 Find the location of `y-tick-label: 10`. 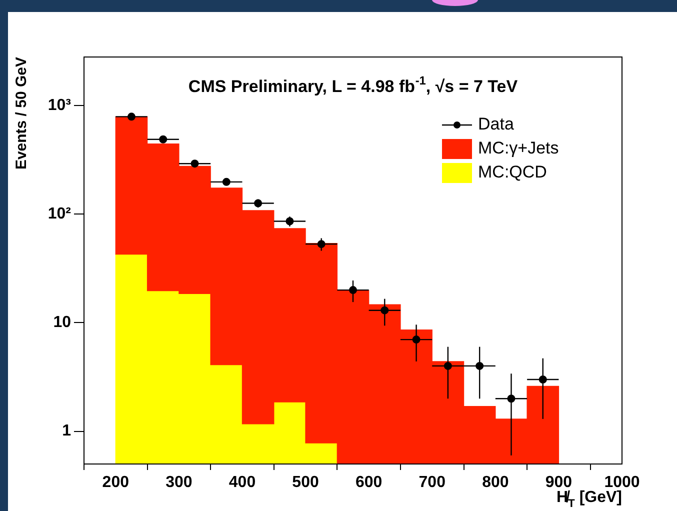

y-tick-label: 10 is located at coordinates (62, 323).